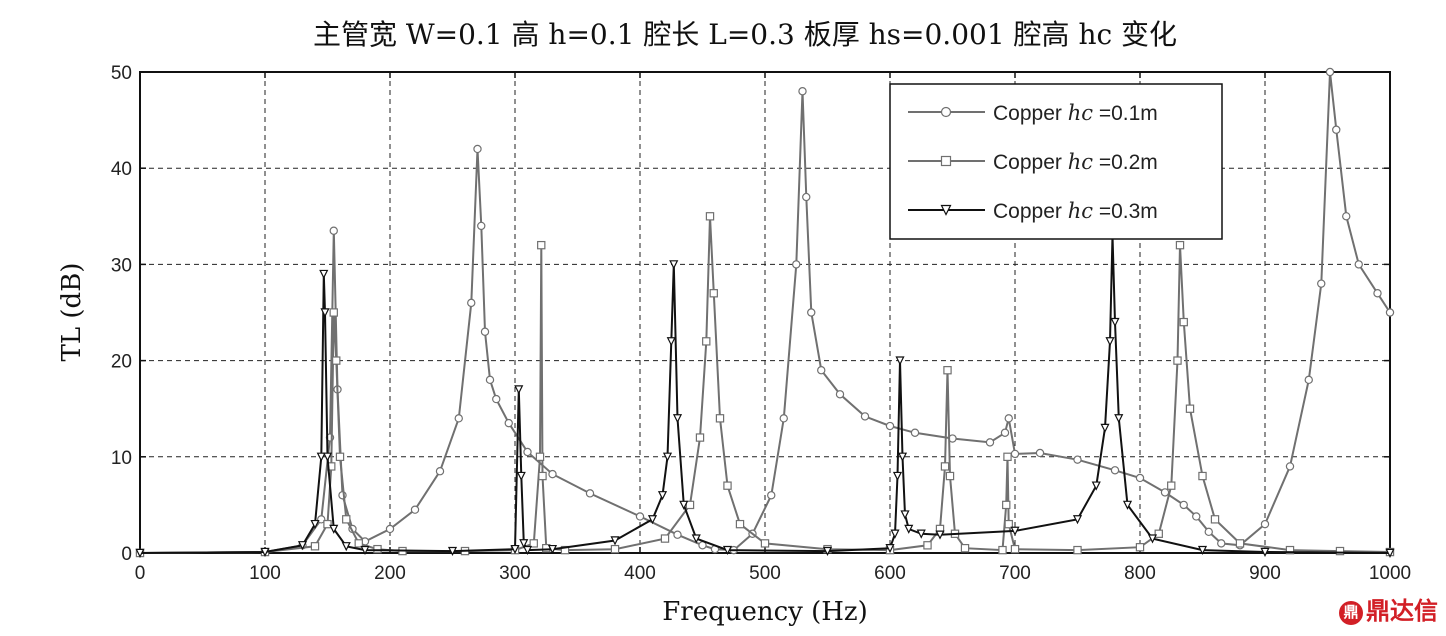 The height and width of the screenshot is (636, 1446). I want to click on watermark-logo: 鼎鼎达信, so click(1388, 608).